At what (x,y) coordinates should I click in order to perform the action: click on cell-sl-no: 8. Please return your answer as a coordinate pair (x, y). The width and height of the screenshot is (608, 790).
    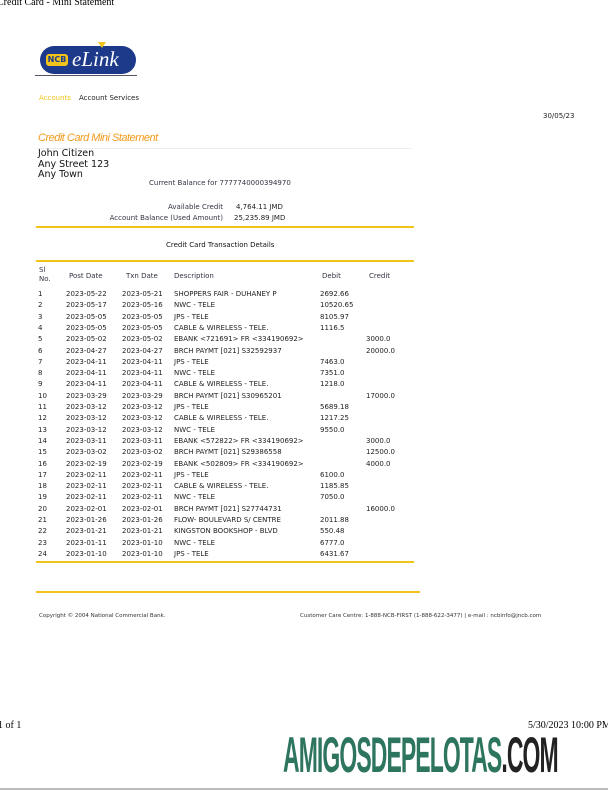
    Looking at the image, I should click on (40, 373).